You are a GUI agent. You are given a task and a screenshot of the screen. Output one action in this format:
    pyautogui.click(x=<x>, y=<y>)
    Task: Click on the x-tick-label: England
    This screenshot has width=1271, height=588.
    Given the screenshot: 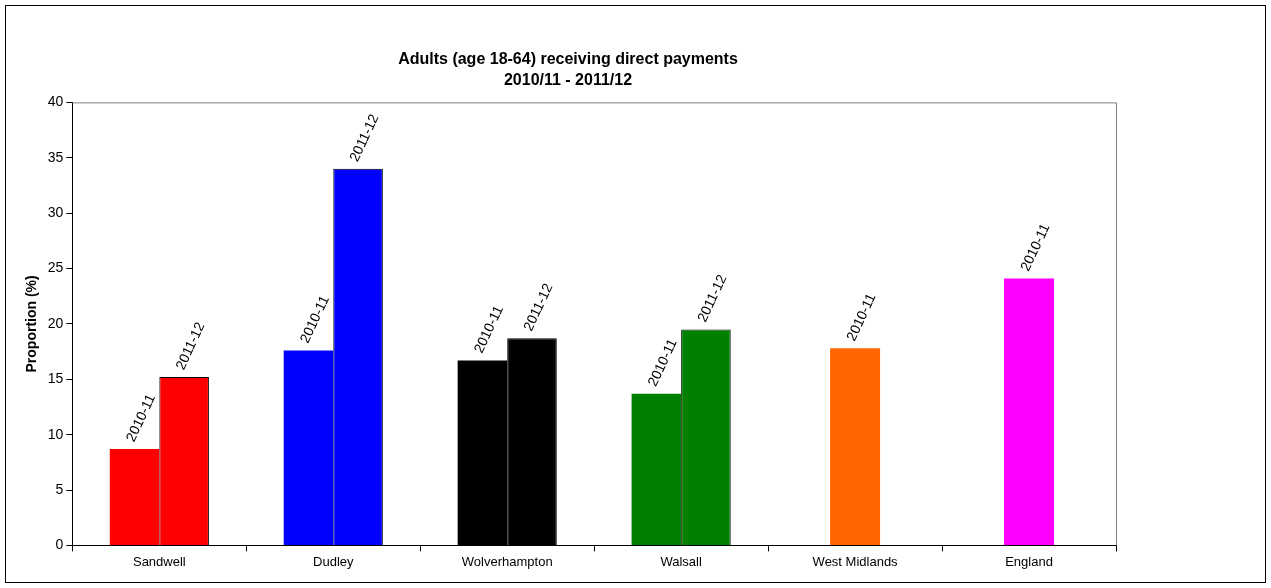 What is the action you would take?
    pyautogui.click(x=1029, y=561)
    